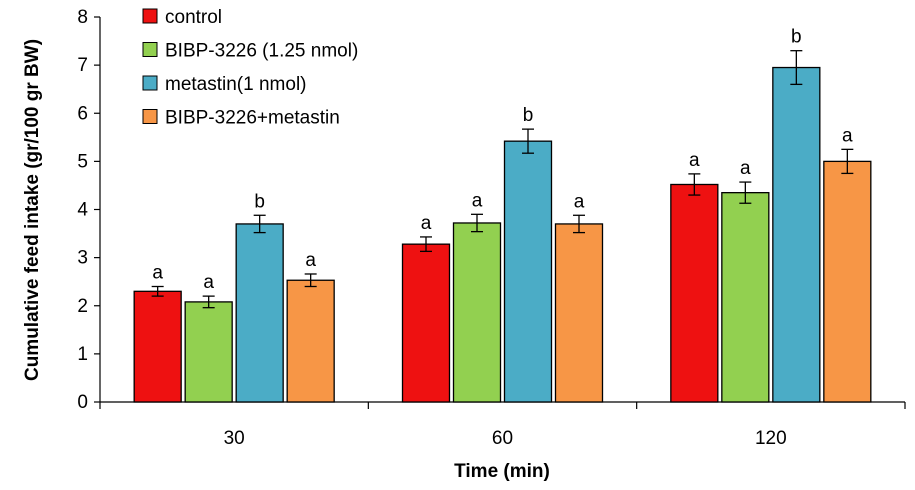 The height and width of the screenshot is (490, 915). What do you see at coordinates (193, 17) in the screenshot?
I see `legend-label: control` at bounding box center [193, 17].